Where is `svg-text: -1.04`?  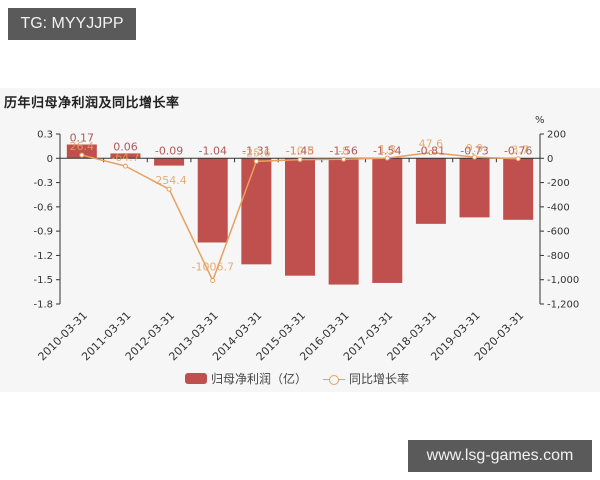 svg-text: -1.04 is located at coordinates (212, 150).